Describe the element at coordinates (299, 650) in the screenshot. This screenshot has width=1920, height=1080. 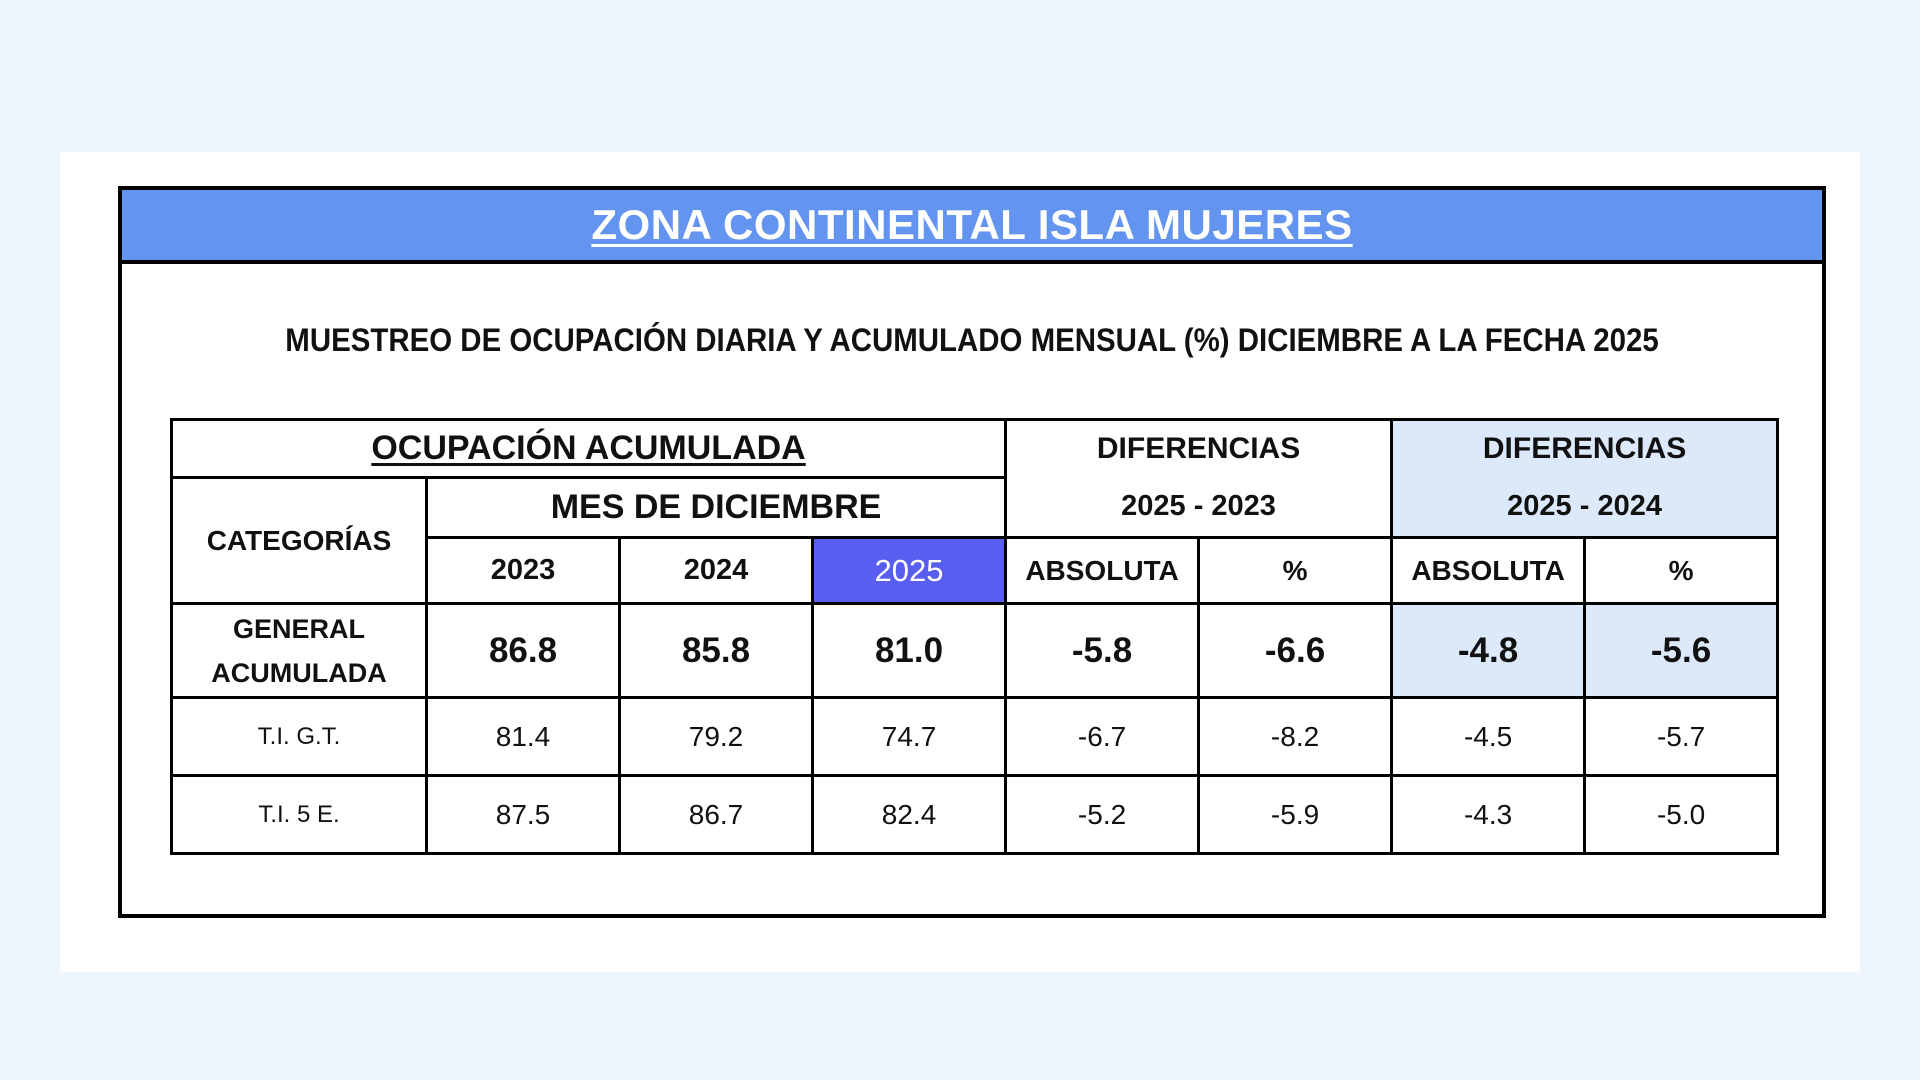
I see `row-category: GENERAL ACUMULADA` at that location.